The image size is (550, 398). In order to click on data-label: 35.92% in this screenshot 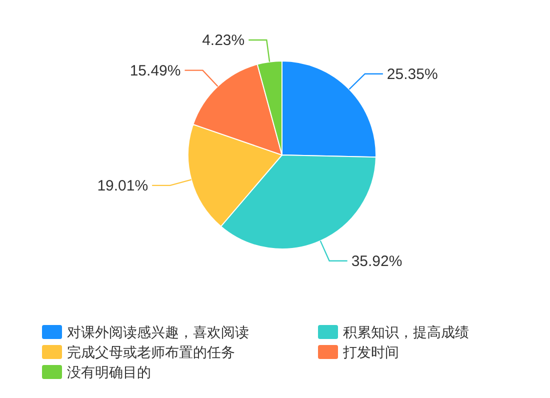, I will do `click(376, 261)`.